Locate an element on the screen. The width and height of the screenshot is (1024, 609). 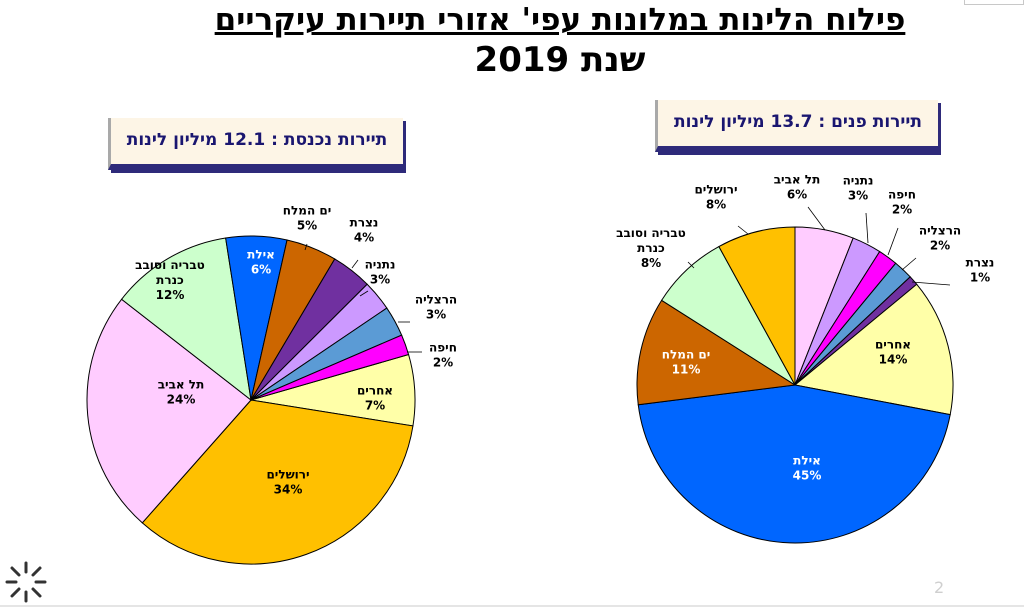
slice-percent-label: 12% is located at coordinates (170, 295).